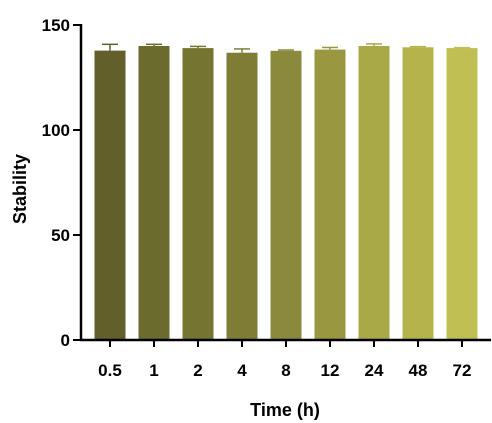  What do you see at coordinates (56, 130) in the screenshot?
I see `y-tick-label-100: 100` at bounding box center [56, 130].